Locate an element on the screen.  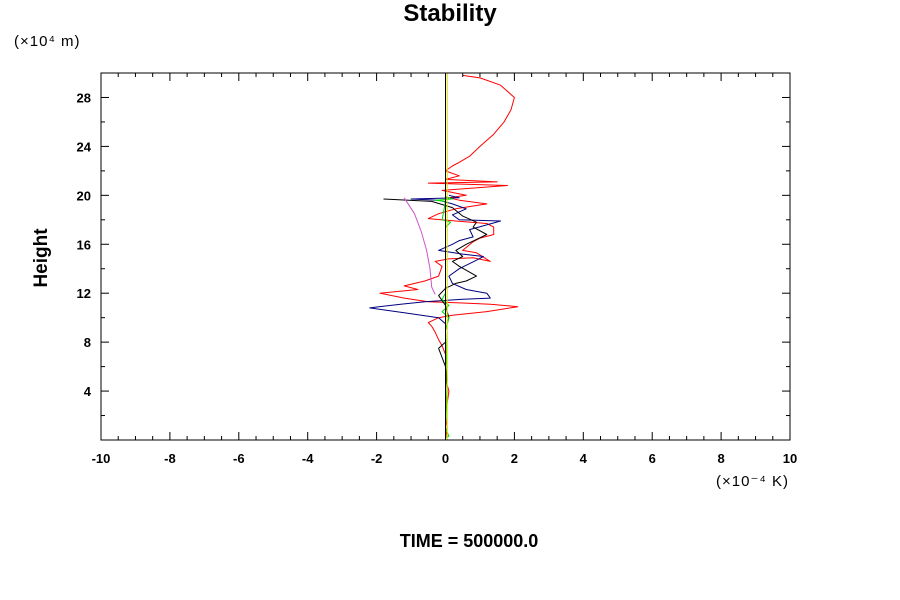
x-tick-label: -2 is located at coordinates (377, 458).